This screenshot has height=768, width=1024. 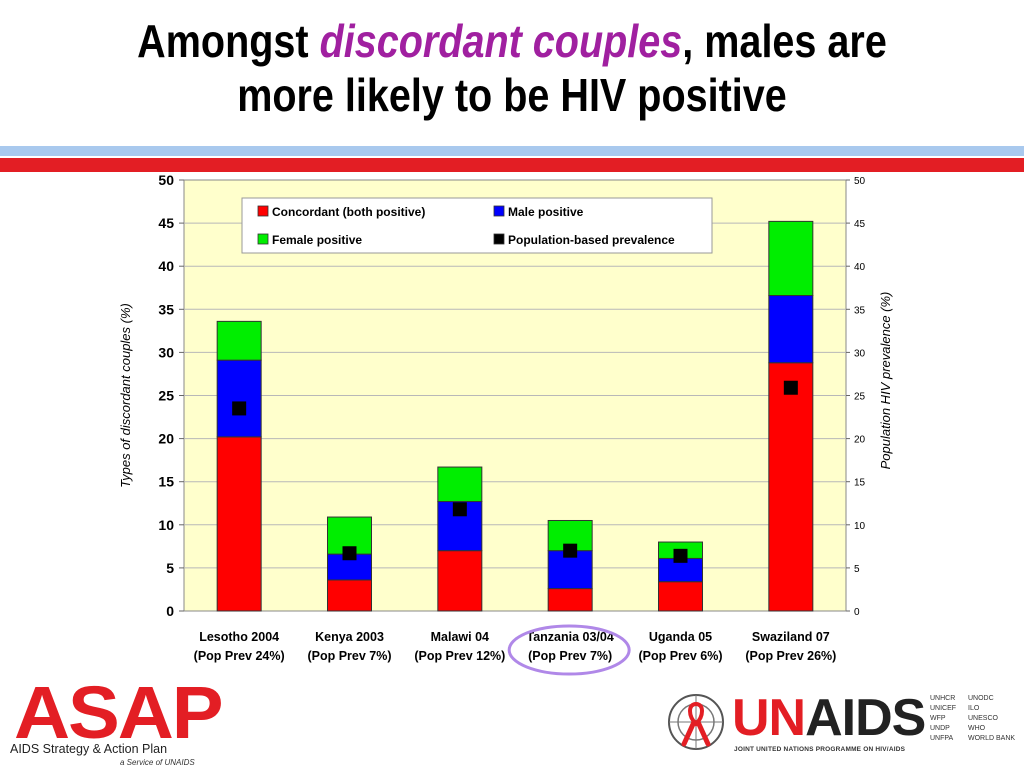 I want to click on y-tick-label: 0, so click(x=170, y=611).